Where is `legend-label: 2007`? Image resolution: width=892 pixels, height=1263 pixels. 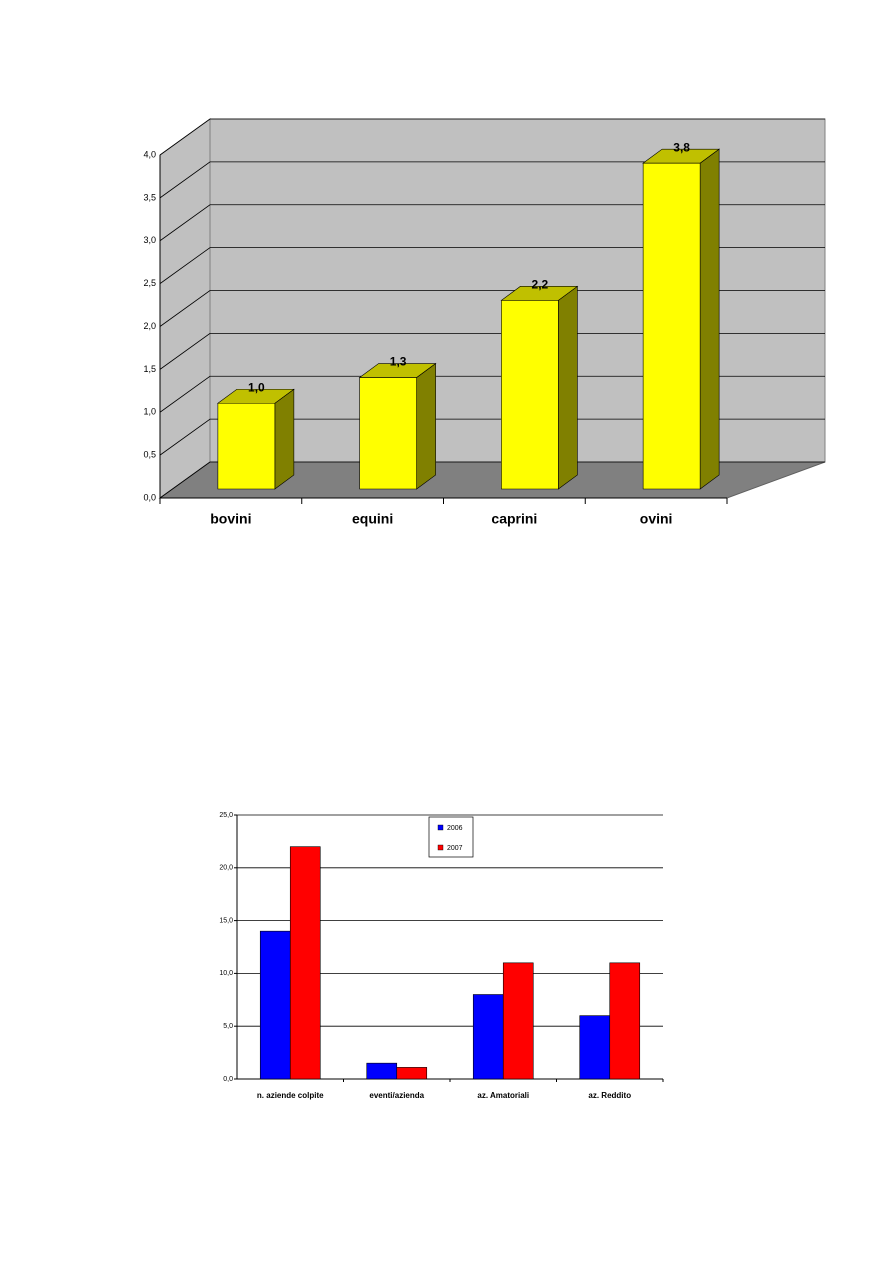 legend-label: 2007 is located at coordinates (455, 848).